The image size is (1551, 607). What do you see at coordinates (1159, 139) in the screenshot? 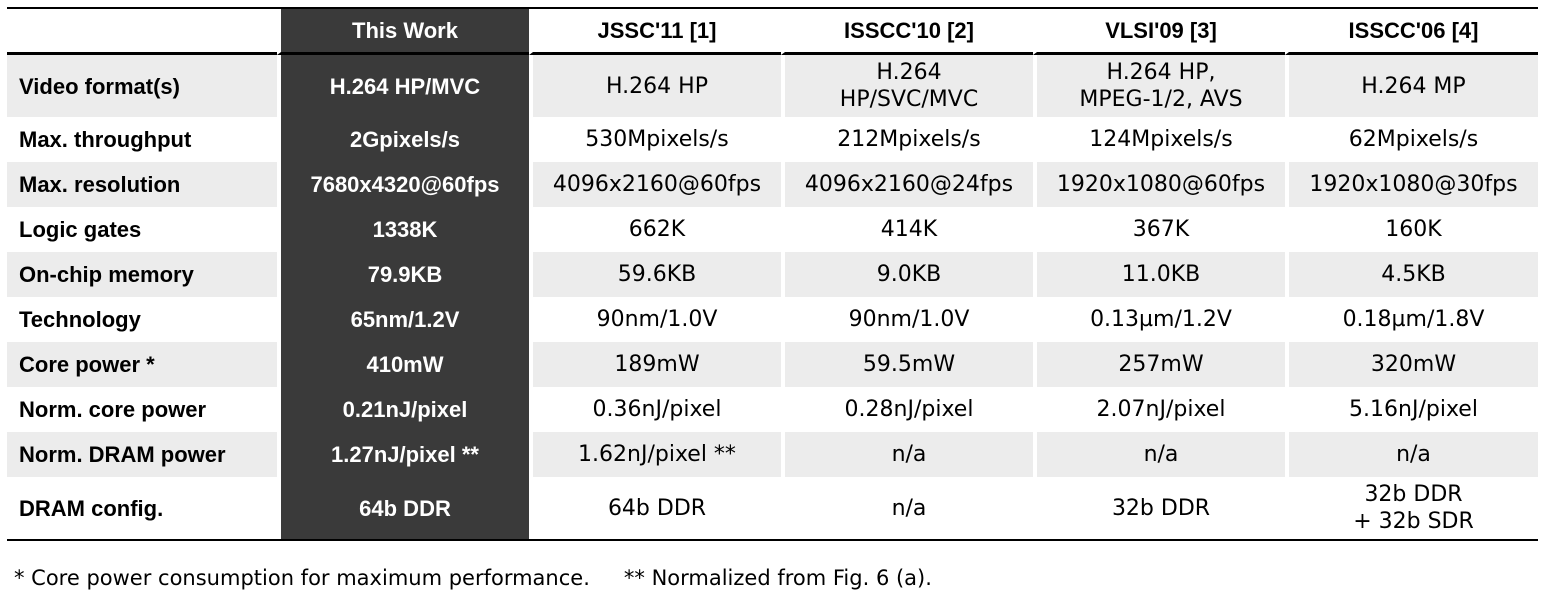
I see `table-cell: 124Mpixels/s` at bounding box center [1159, 139].